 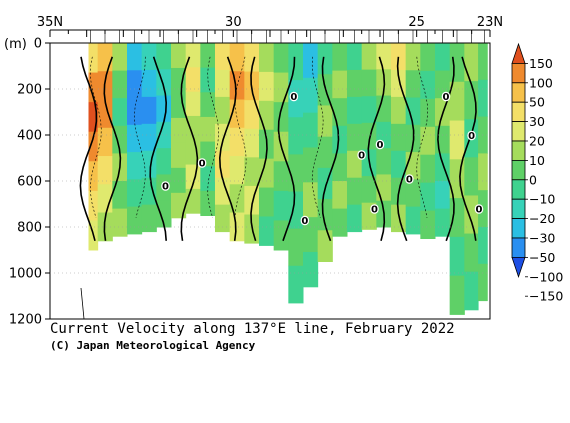 I want to click on colorbar-label: −10, so click(x=542, y=199).